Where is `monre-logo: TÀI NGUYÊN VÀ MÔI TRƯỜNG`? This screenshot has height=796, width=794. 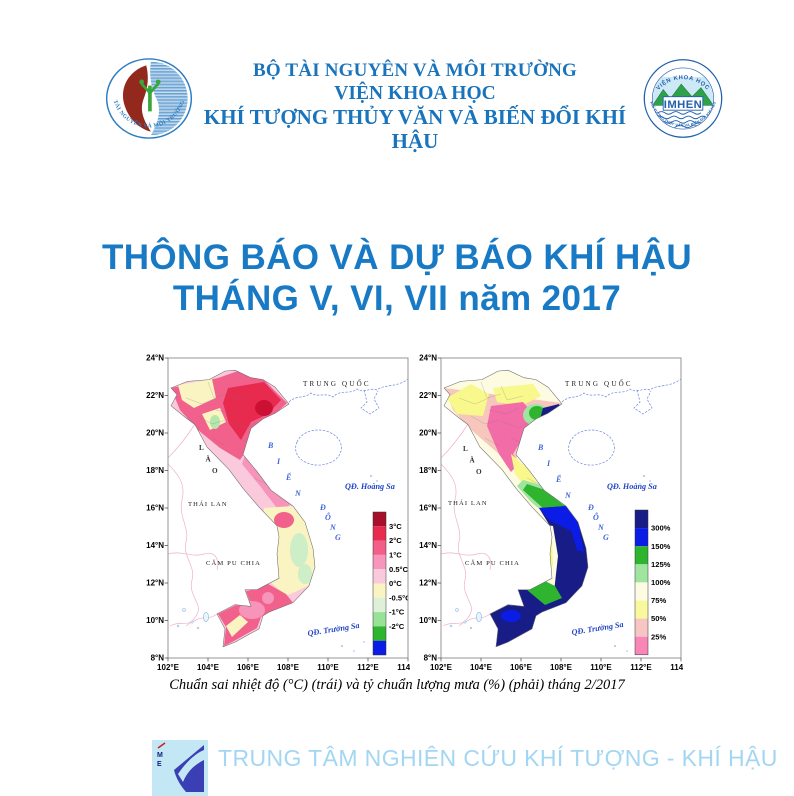
monre-logo: TÀI NGUYÊN VÀ MÔI TRƯỜNG is located at coordinates (149, 98).